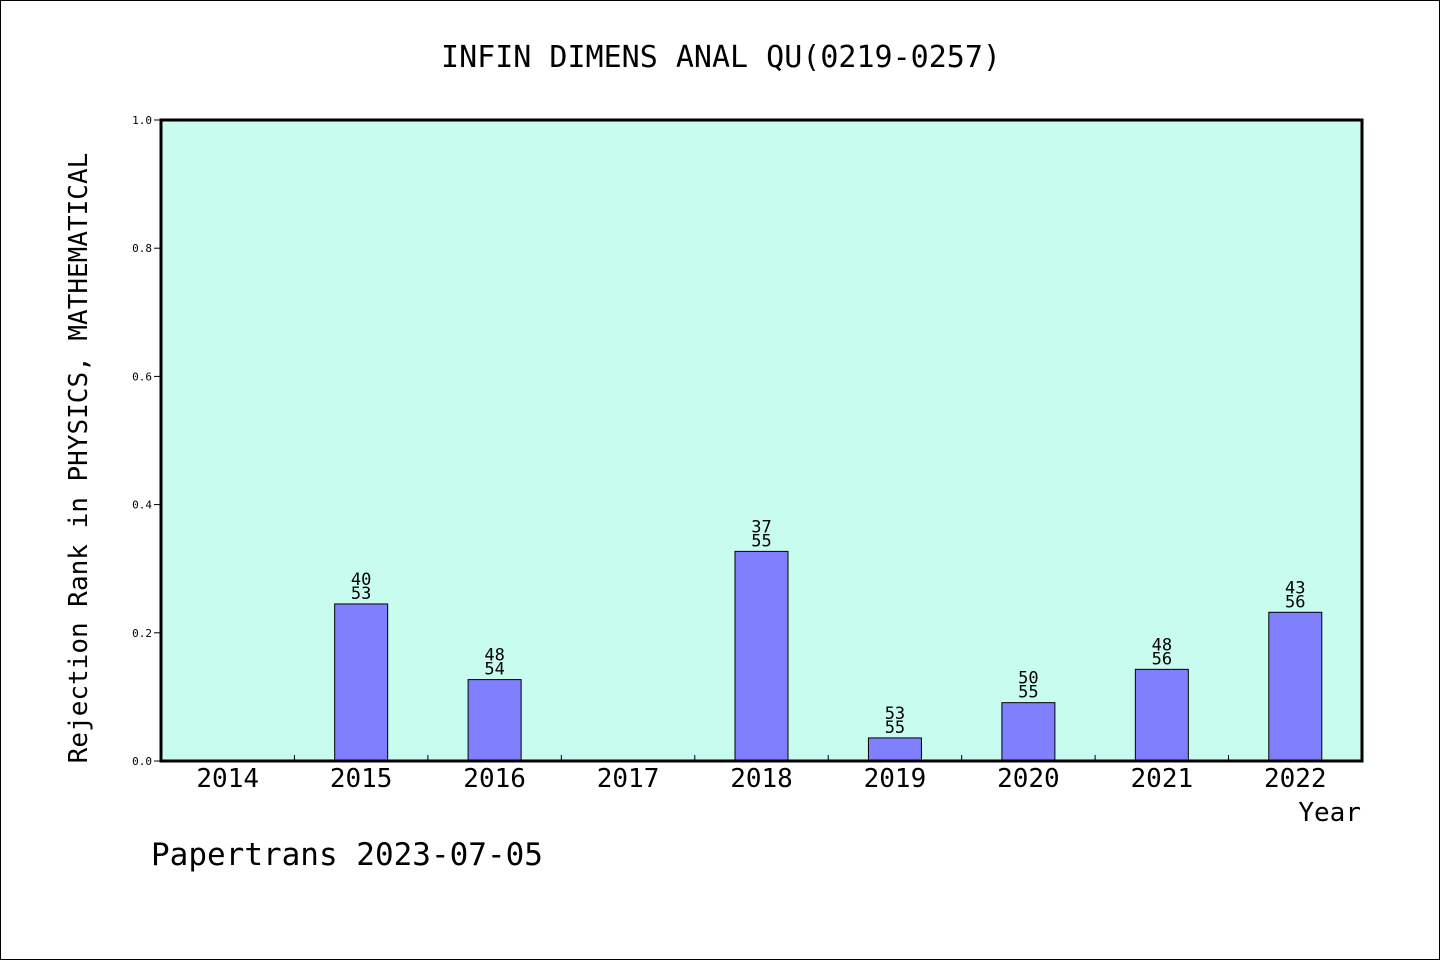 This screenshot has width=1440, height=960. I want to click on y-tick-label: 0.6, so click(142, 376).